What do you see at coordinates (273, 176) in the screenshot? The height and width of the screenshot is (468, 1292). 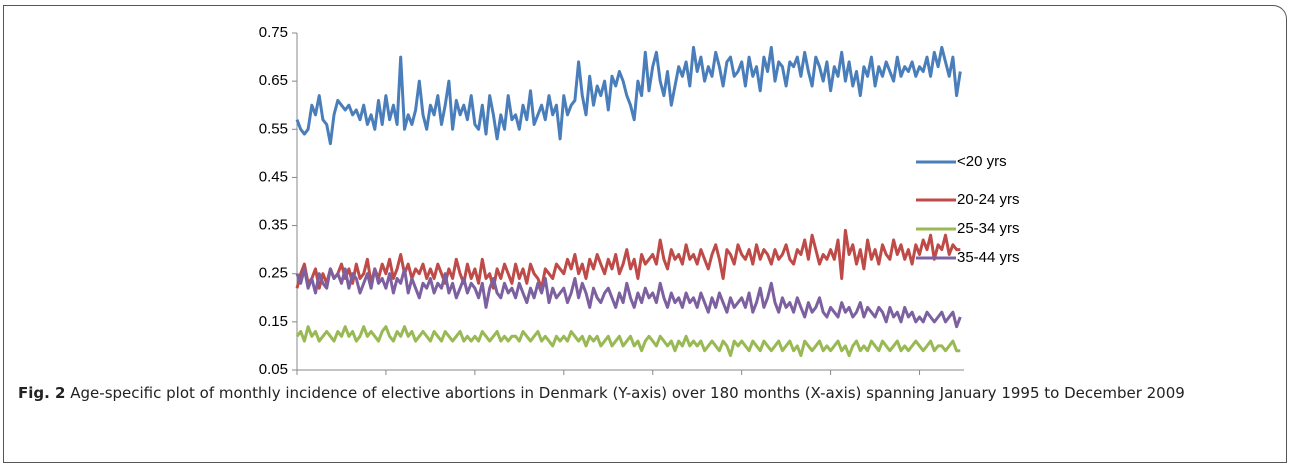 I see `y-tick-label: 0.45` at bounding box center [273, 176].